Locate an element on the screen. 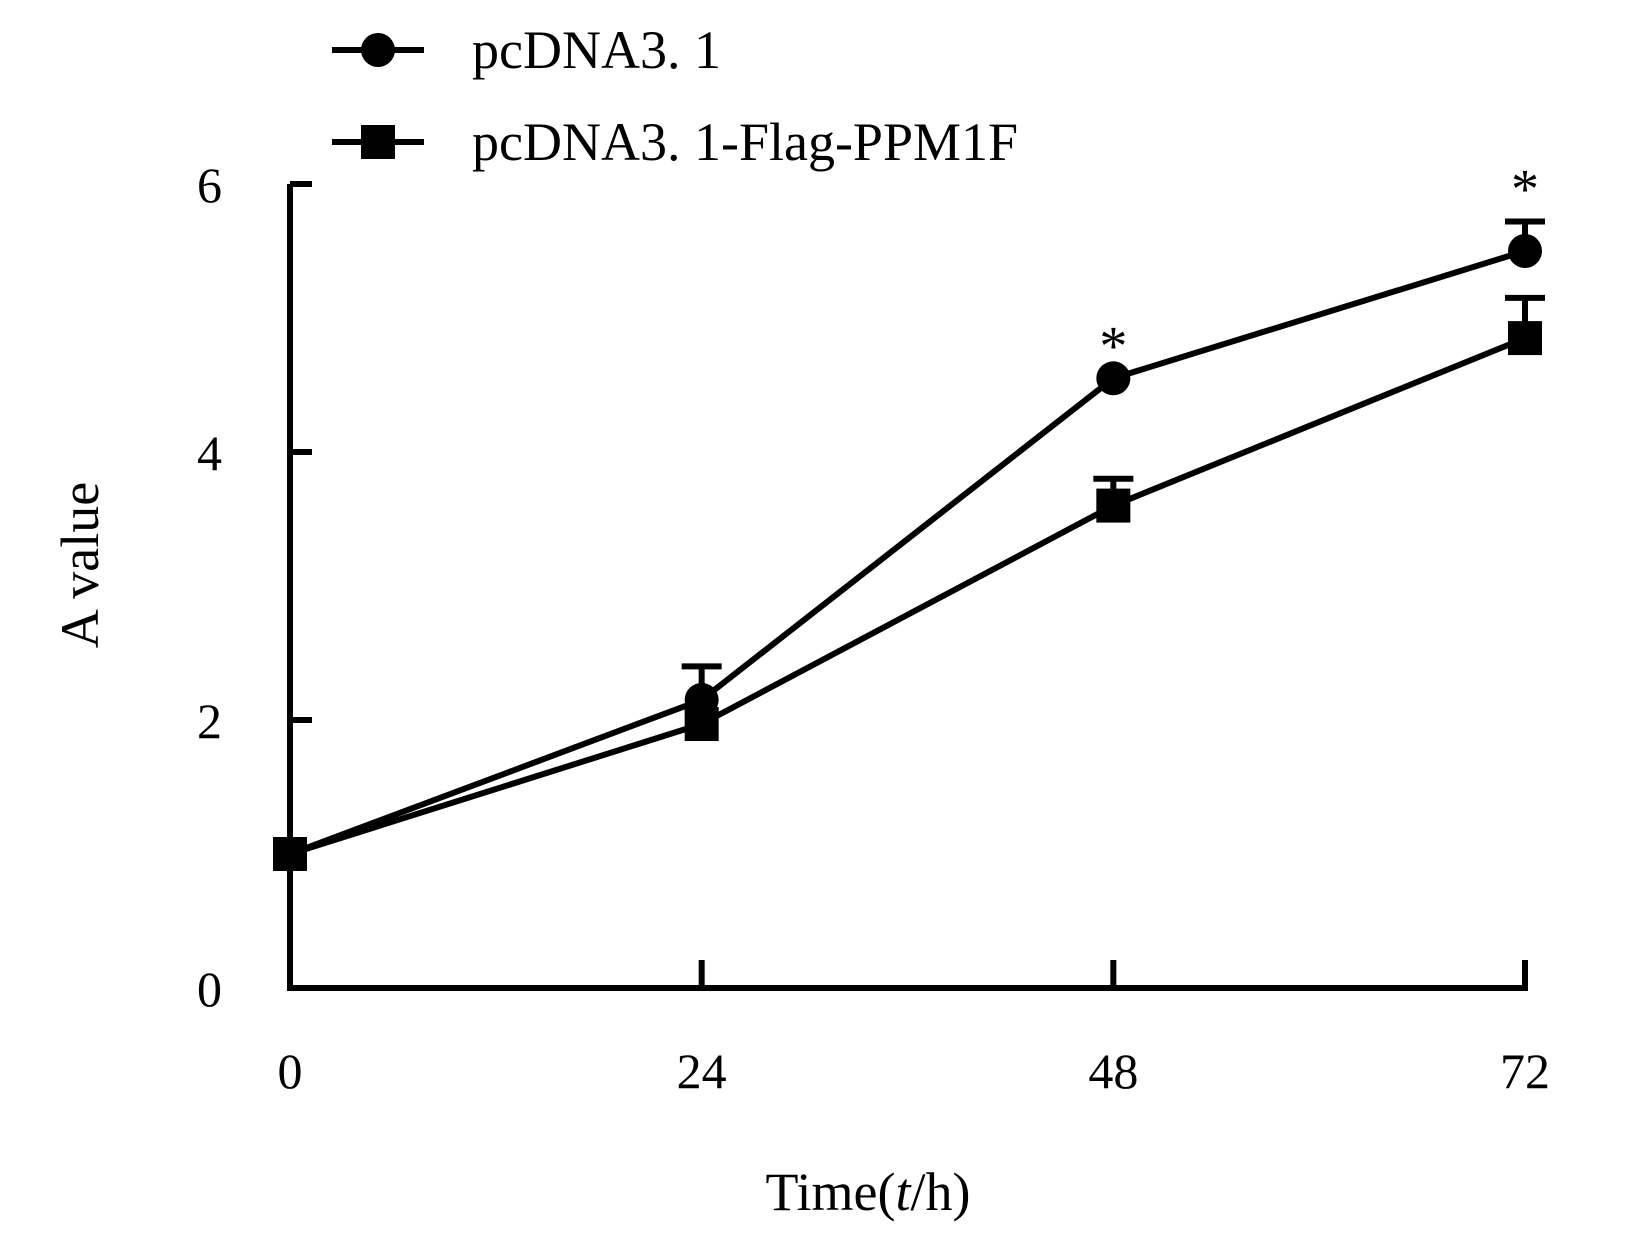  y-axis-label: A value is located at coordinates (80, 565).